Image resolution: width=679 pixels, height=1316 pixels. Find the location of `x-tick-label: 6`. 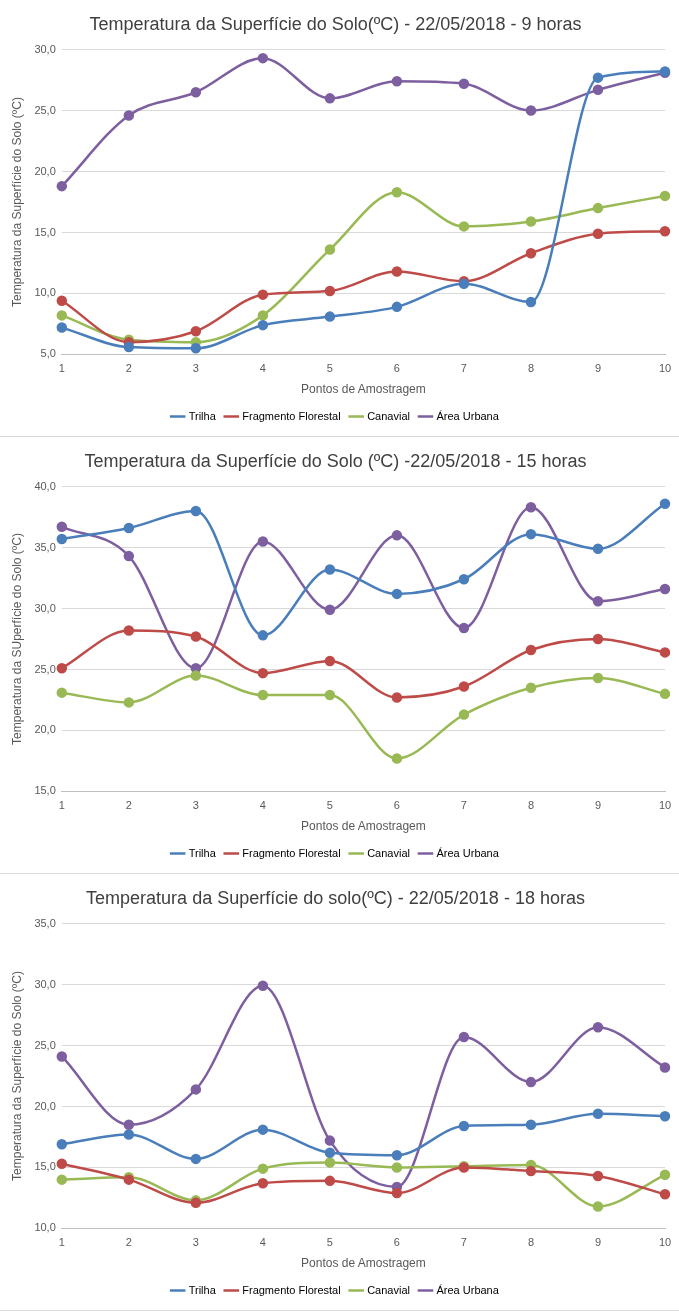

x-tick-label: 6 is located at coordinates (396, 805).